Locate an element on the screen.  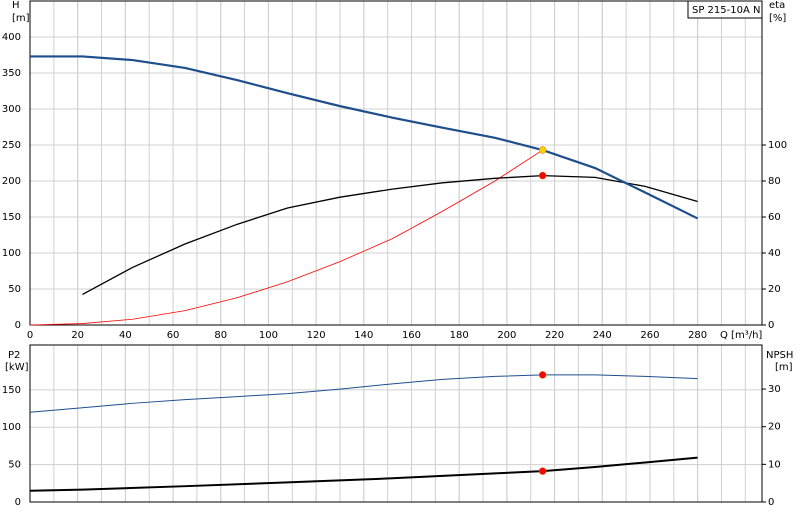
x-tick-label: 60 is located at coordinates (173, 335).